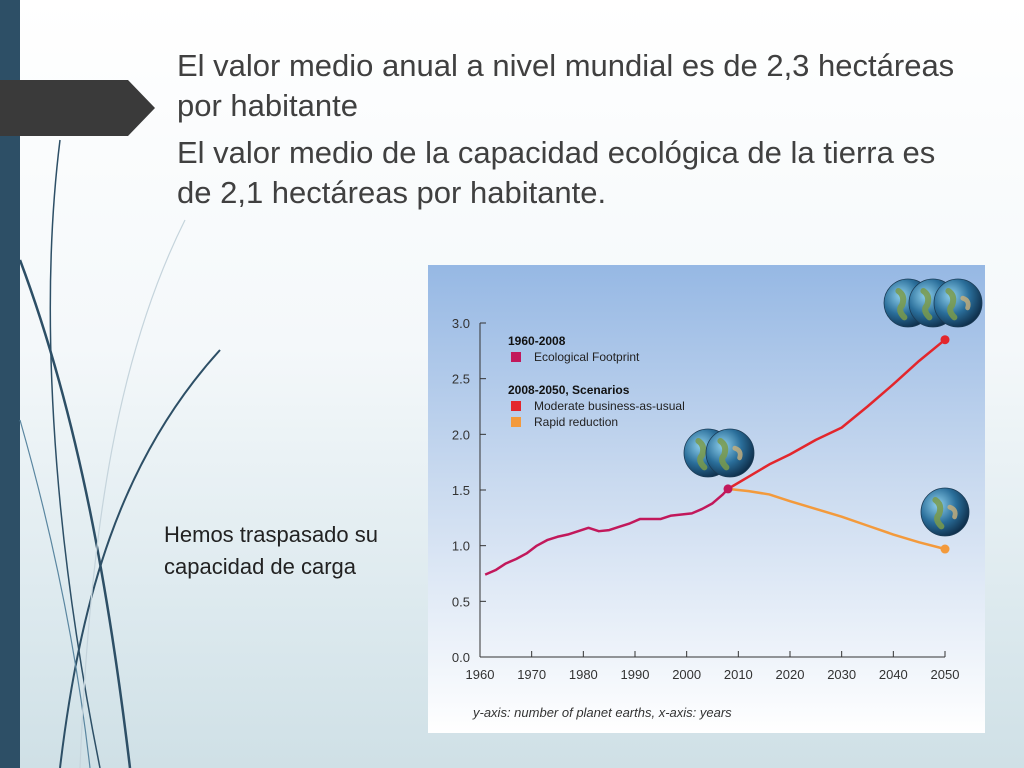  Describe the element at coordinates (609, 406) in the screenshot. I see `legend-label-moderate: Moderate business-as-usual` at that location.